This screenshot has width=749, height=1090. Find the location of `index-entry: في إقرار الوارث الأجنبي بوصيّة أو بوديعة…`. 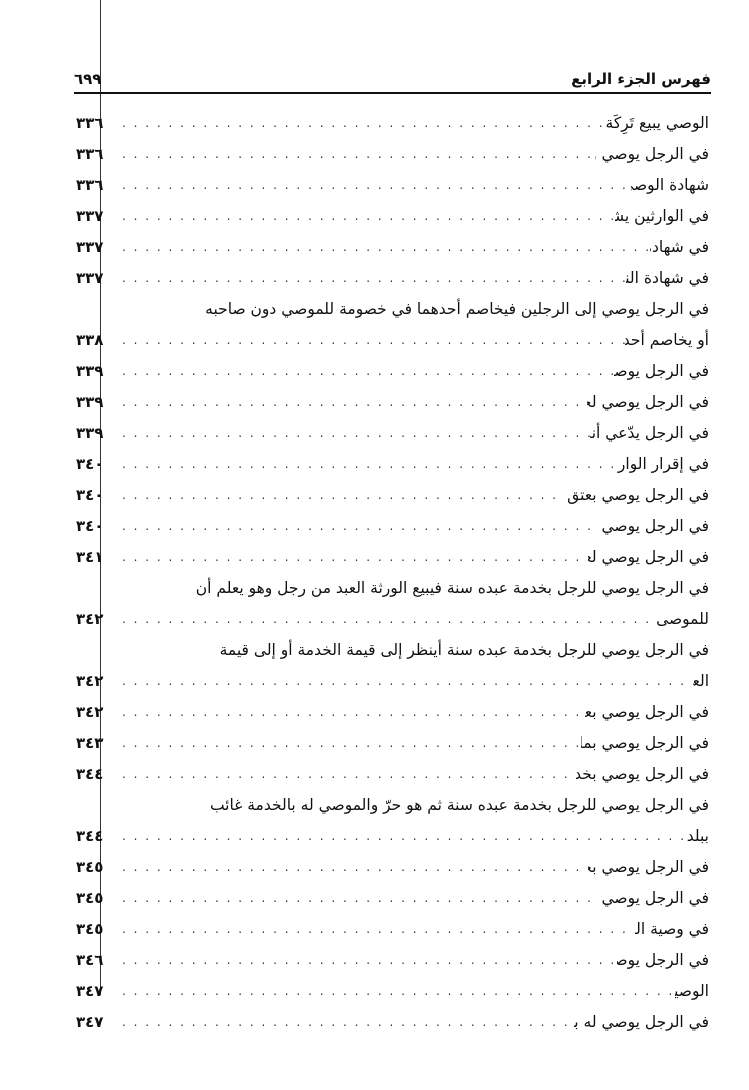

index-entry: في إقرار الوارث الأجنبي بوصيّة أو بوديعة… is located at coordinates (392, 464).